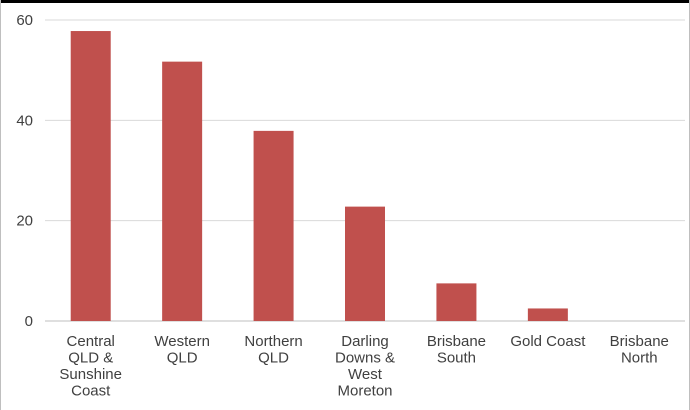 The width and height of the screenshot is (690, 410). Describe the element at coordinates (548, 341) in the screenshot. I see `x-category-label: Gold Coast` at that location.